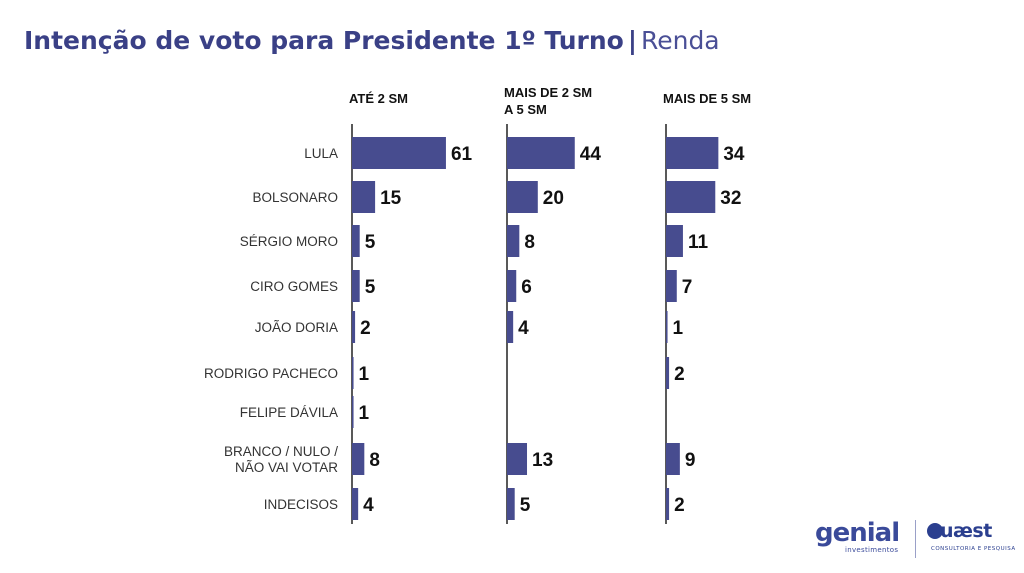 Image resolution: width=1024 pixels, height=573 pixels. I want to click on quaest-logo-mark, so click(935, 531).